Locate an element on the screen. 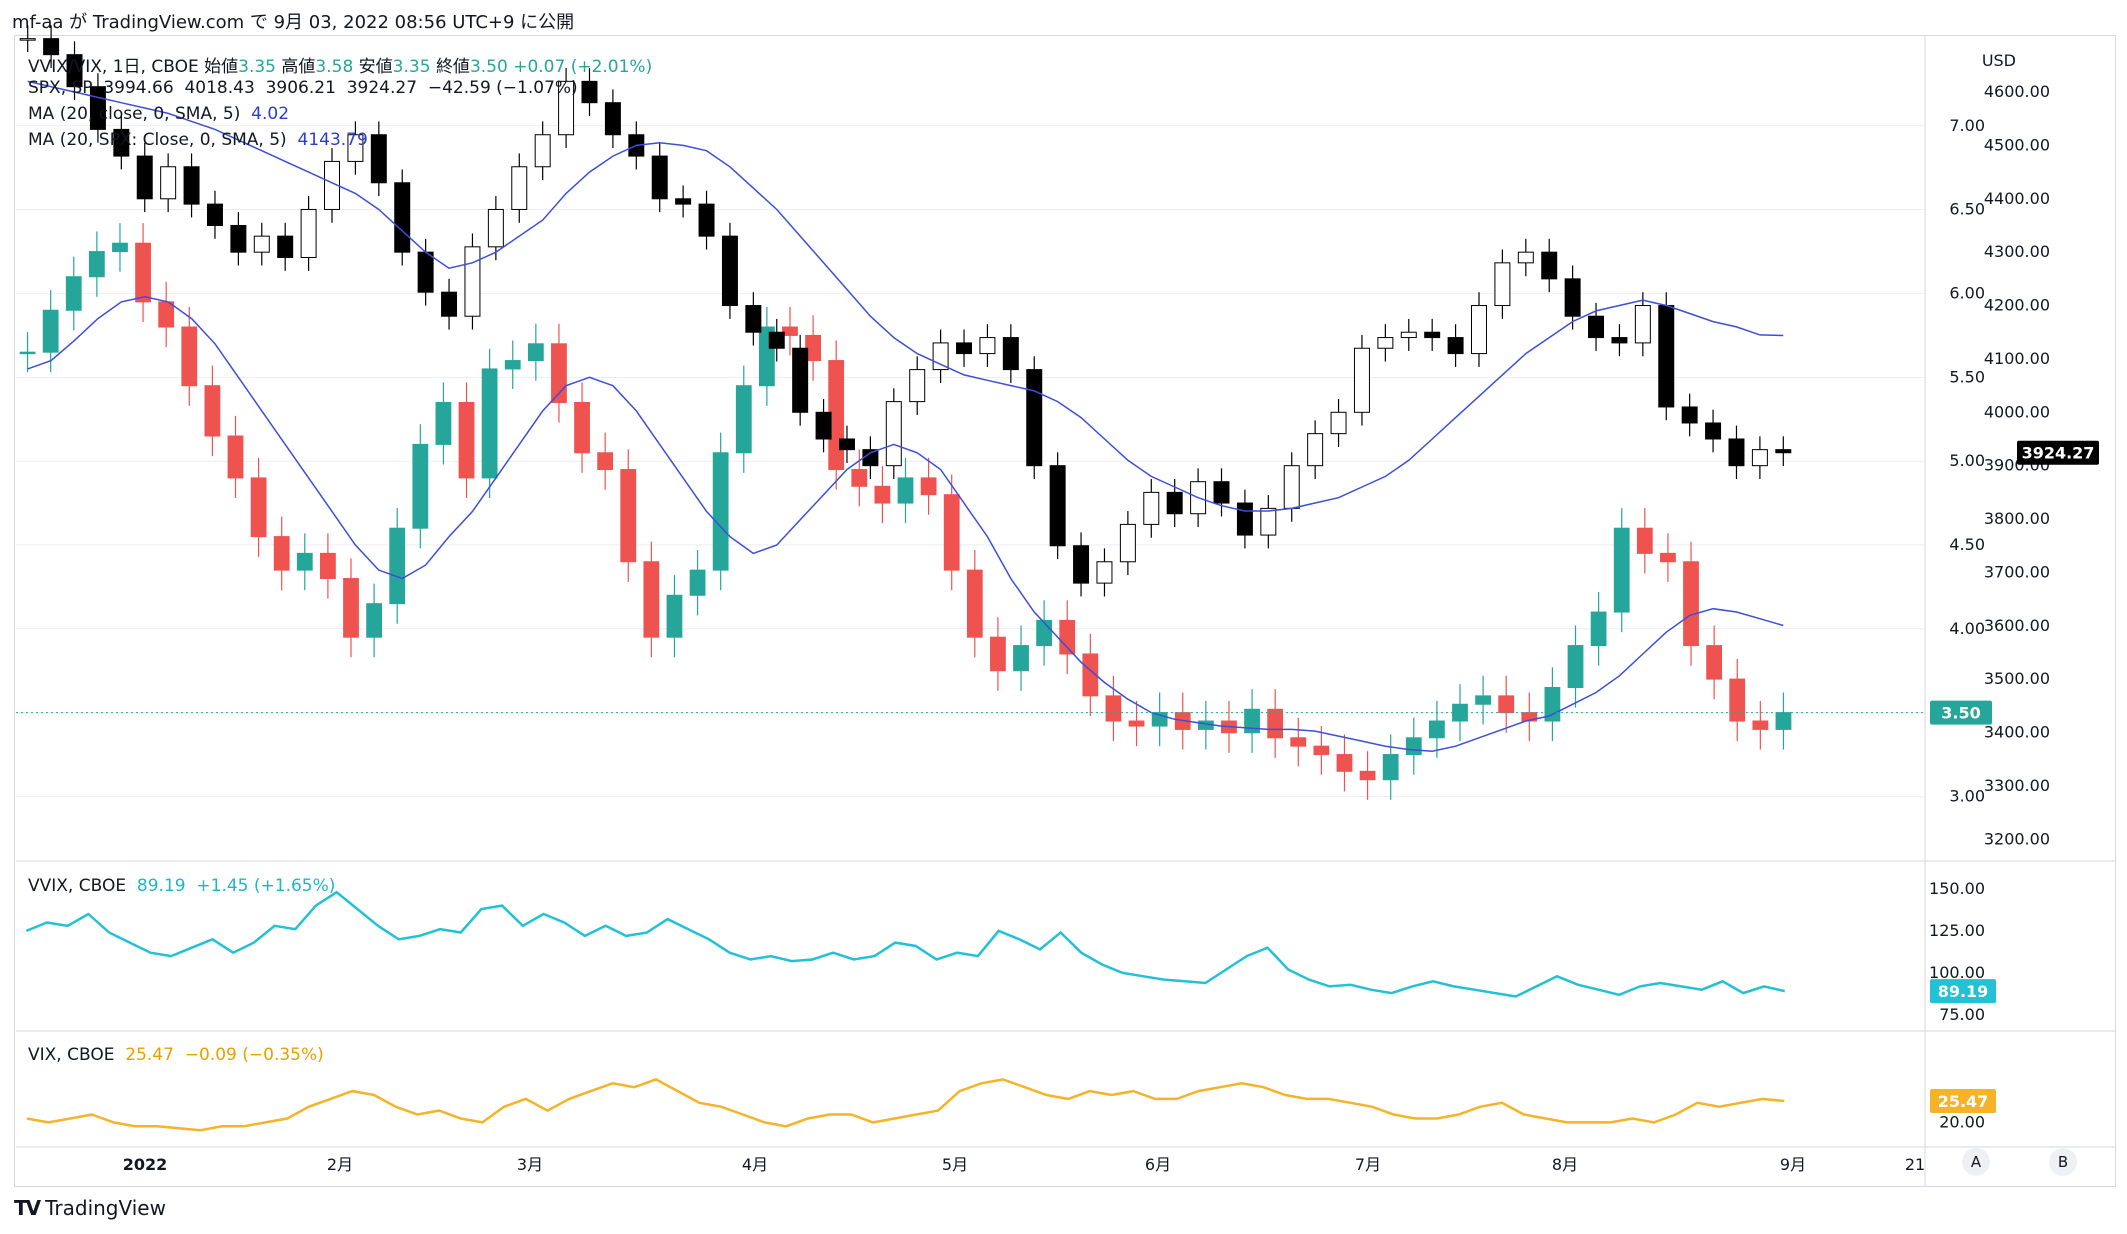 The height and width of the screenshot is (1234, 2127). ratio-last-label: 3.50 is located at coordinates (1960, 713).